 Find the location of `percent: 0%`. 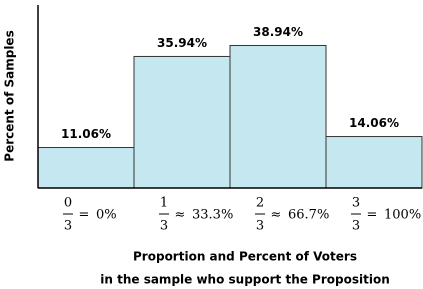

percent: 0% is located at coordinates (106, 215).